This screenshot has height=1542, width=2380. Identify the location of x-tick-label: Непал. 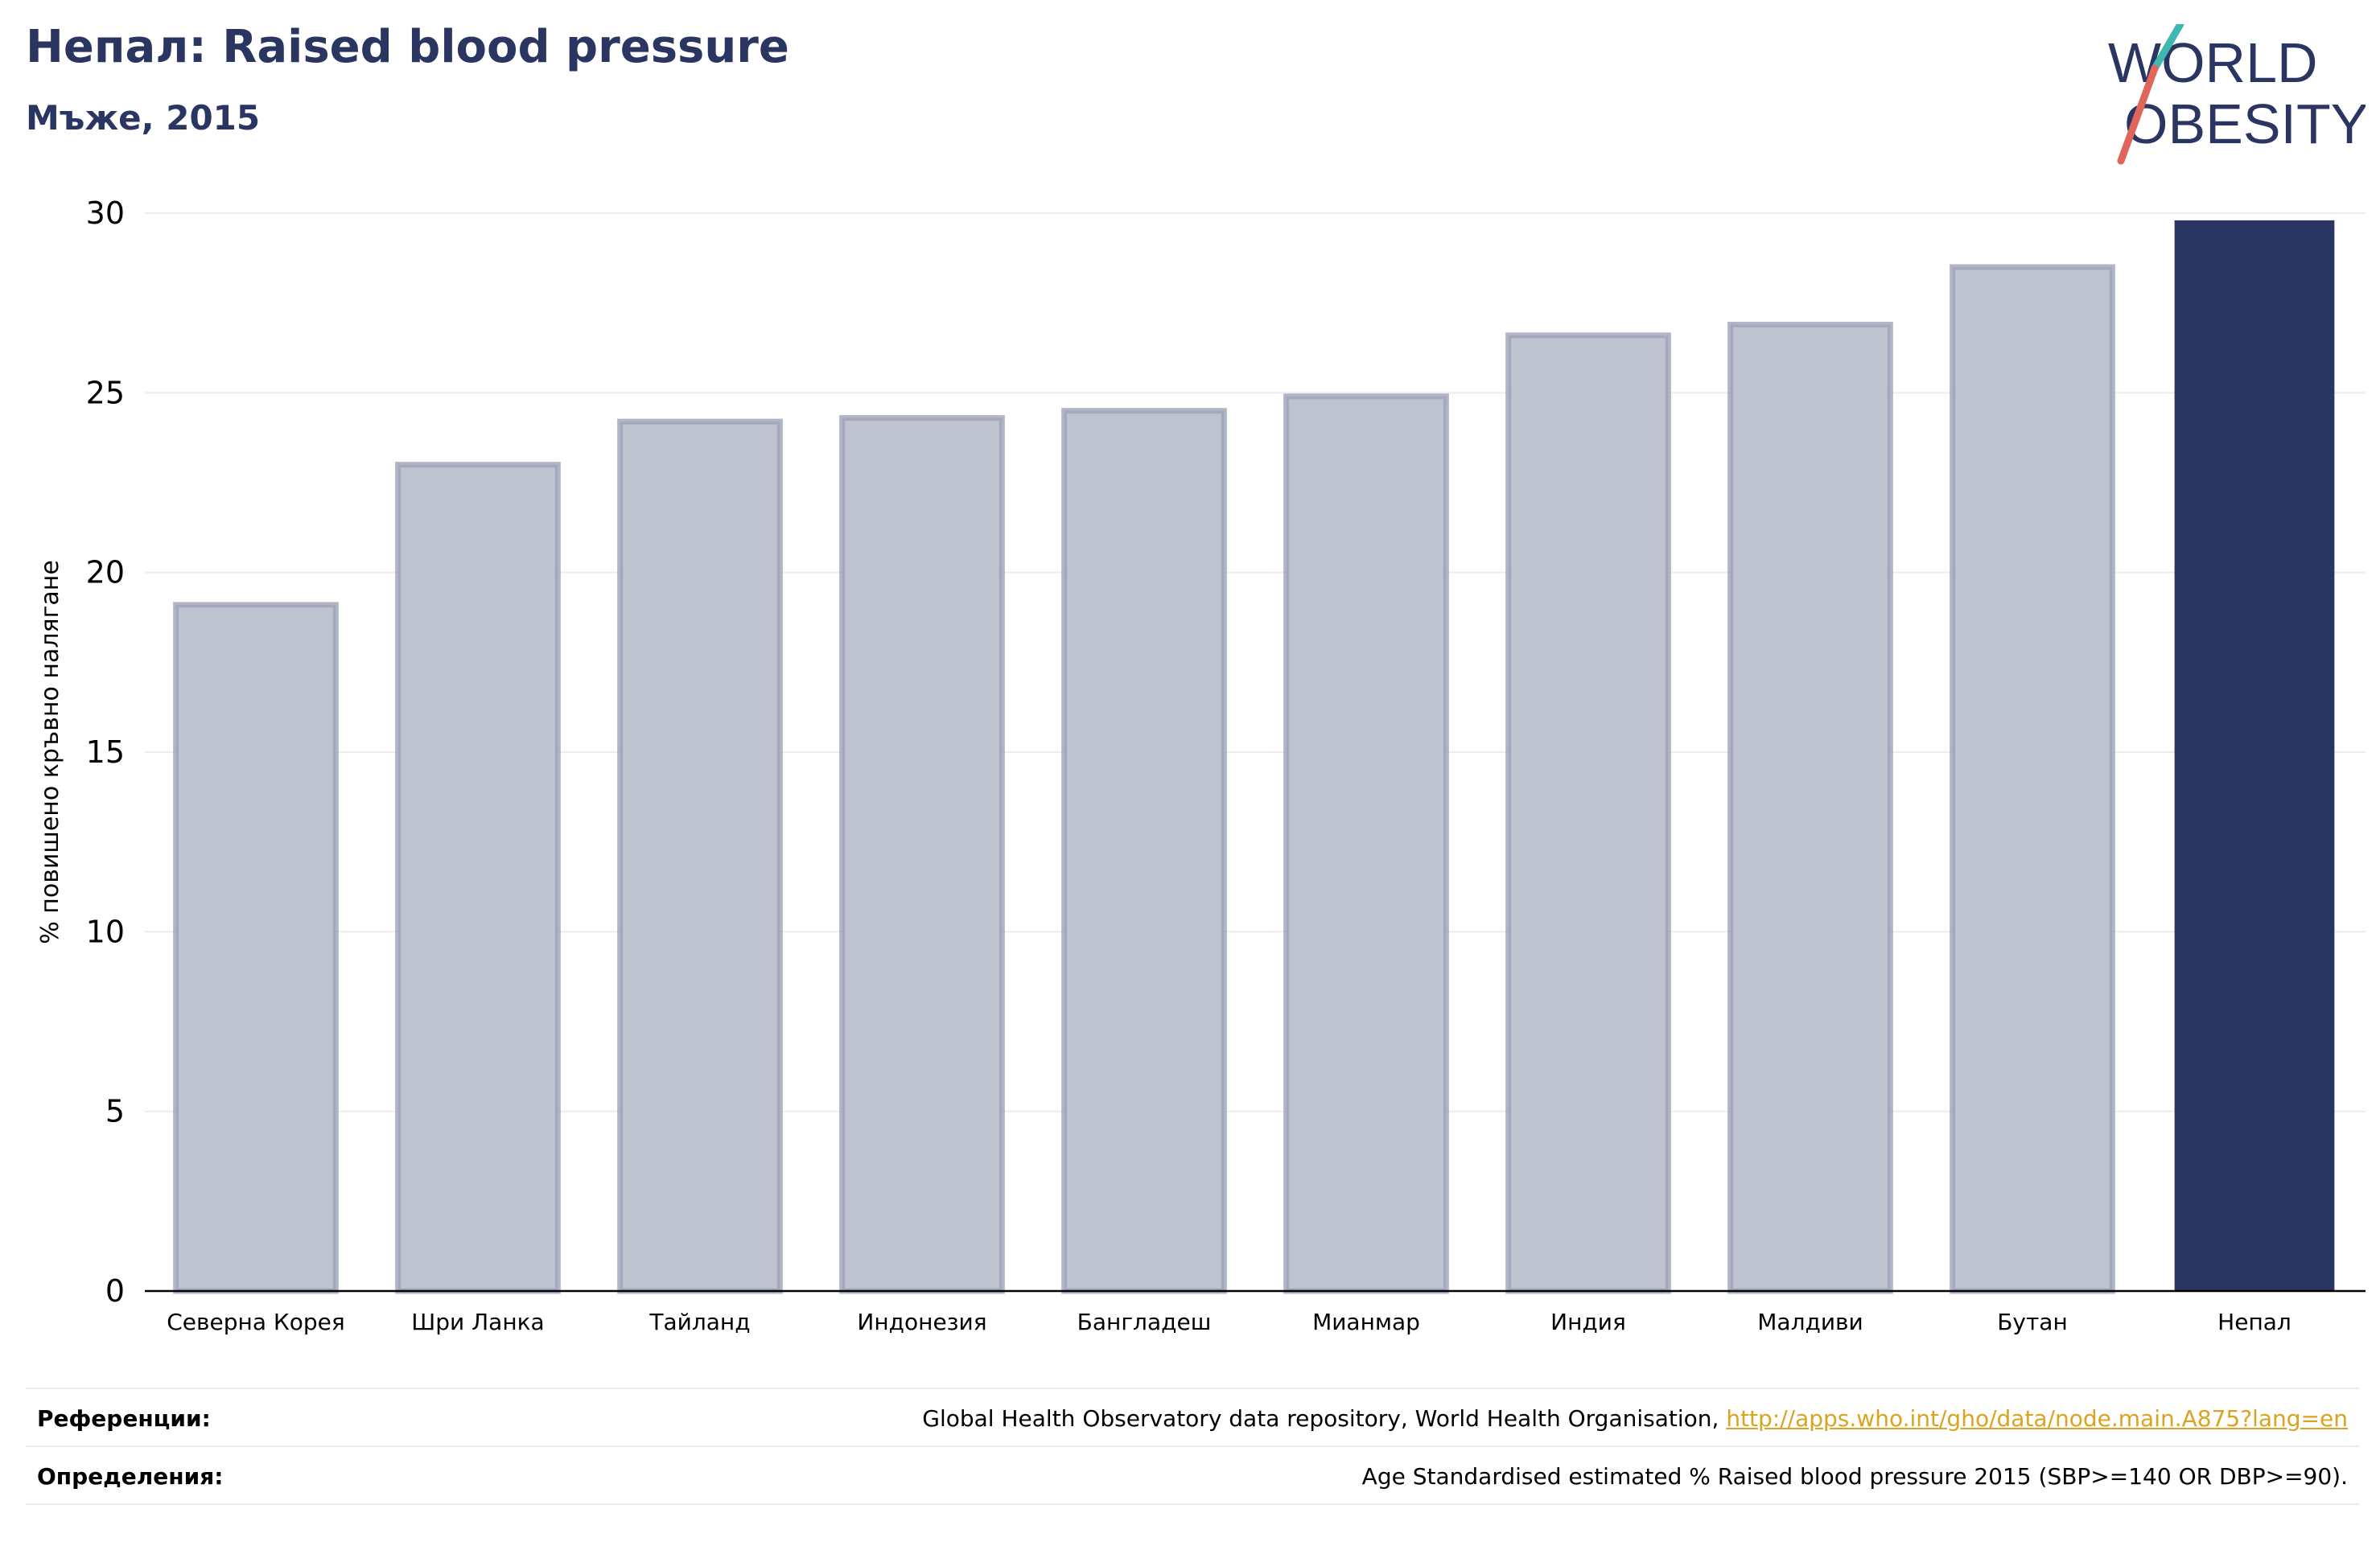
(2254, 1322).